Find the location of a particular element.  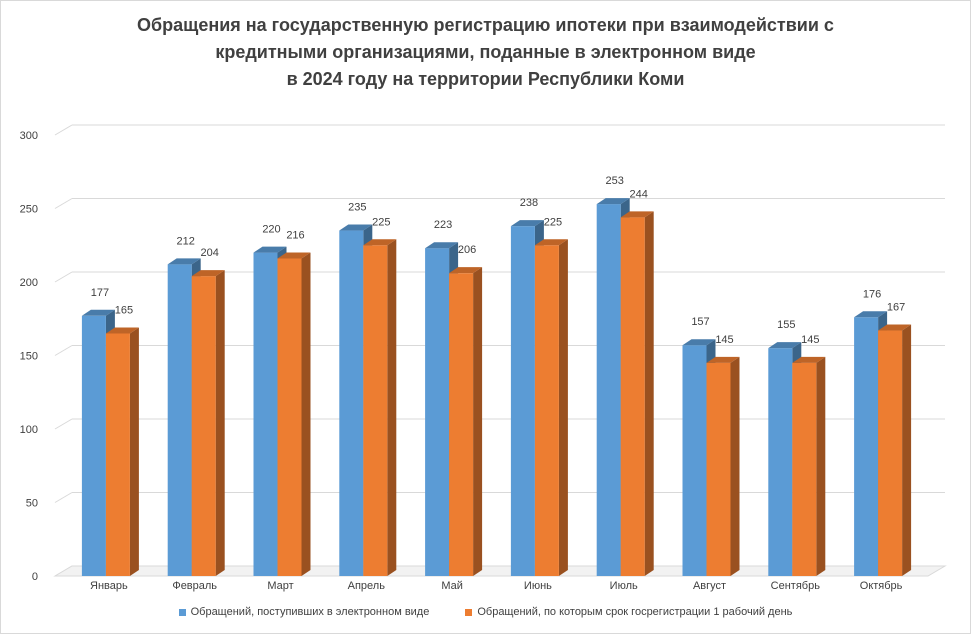

y-tick-label-6: 300 is located at coordinates (29, 136).